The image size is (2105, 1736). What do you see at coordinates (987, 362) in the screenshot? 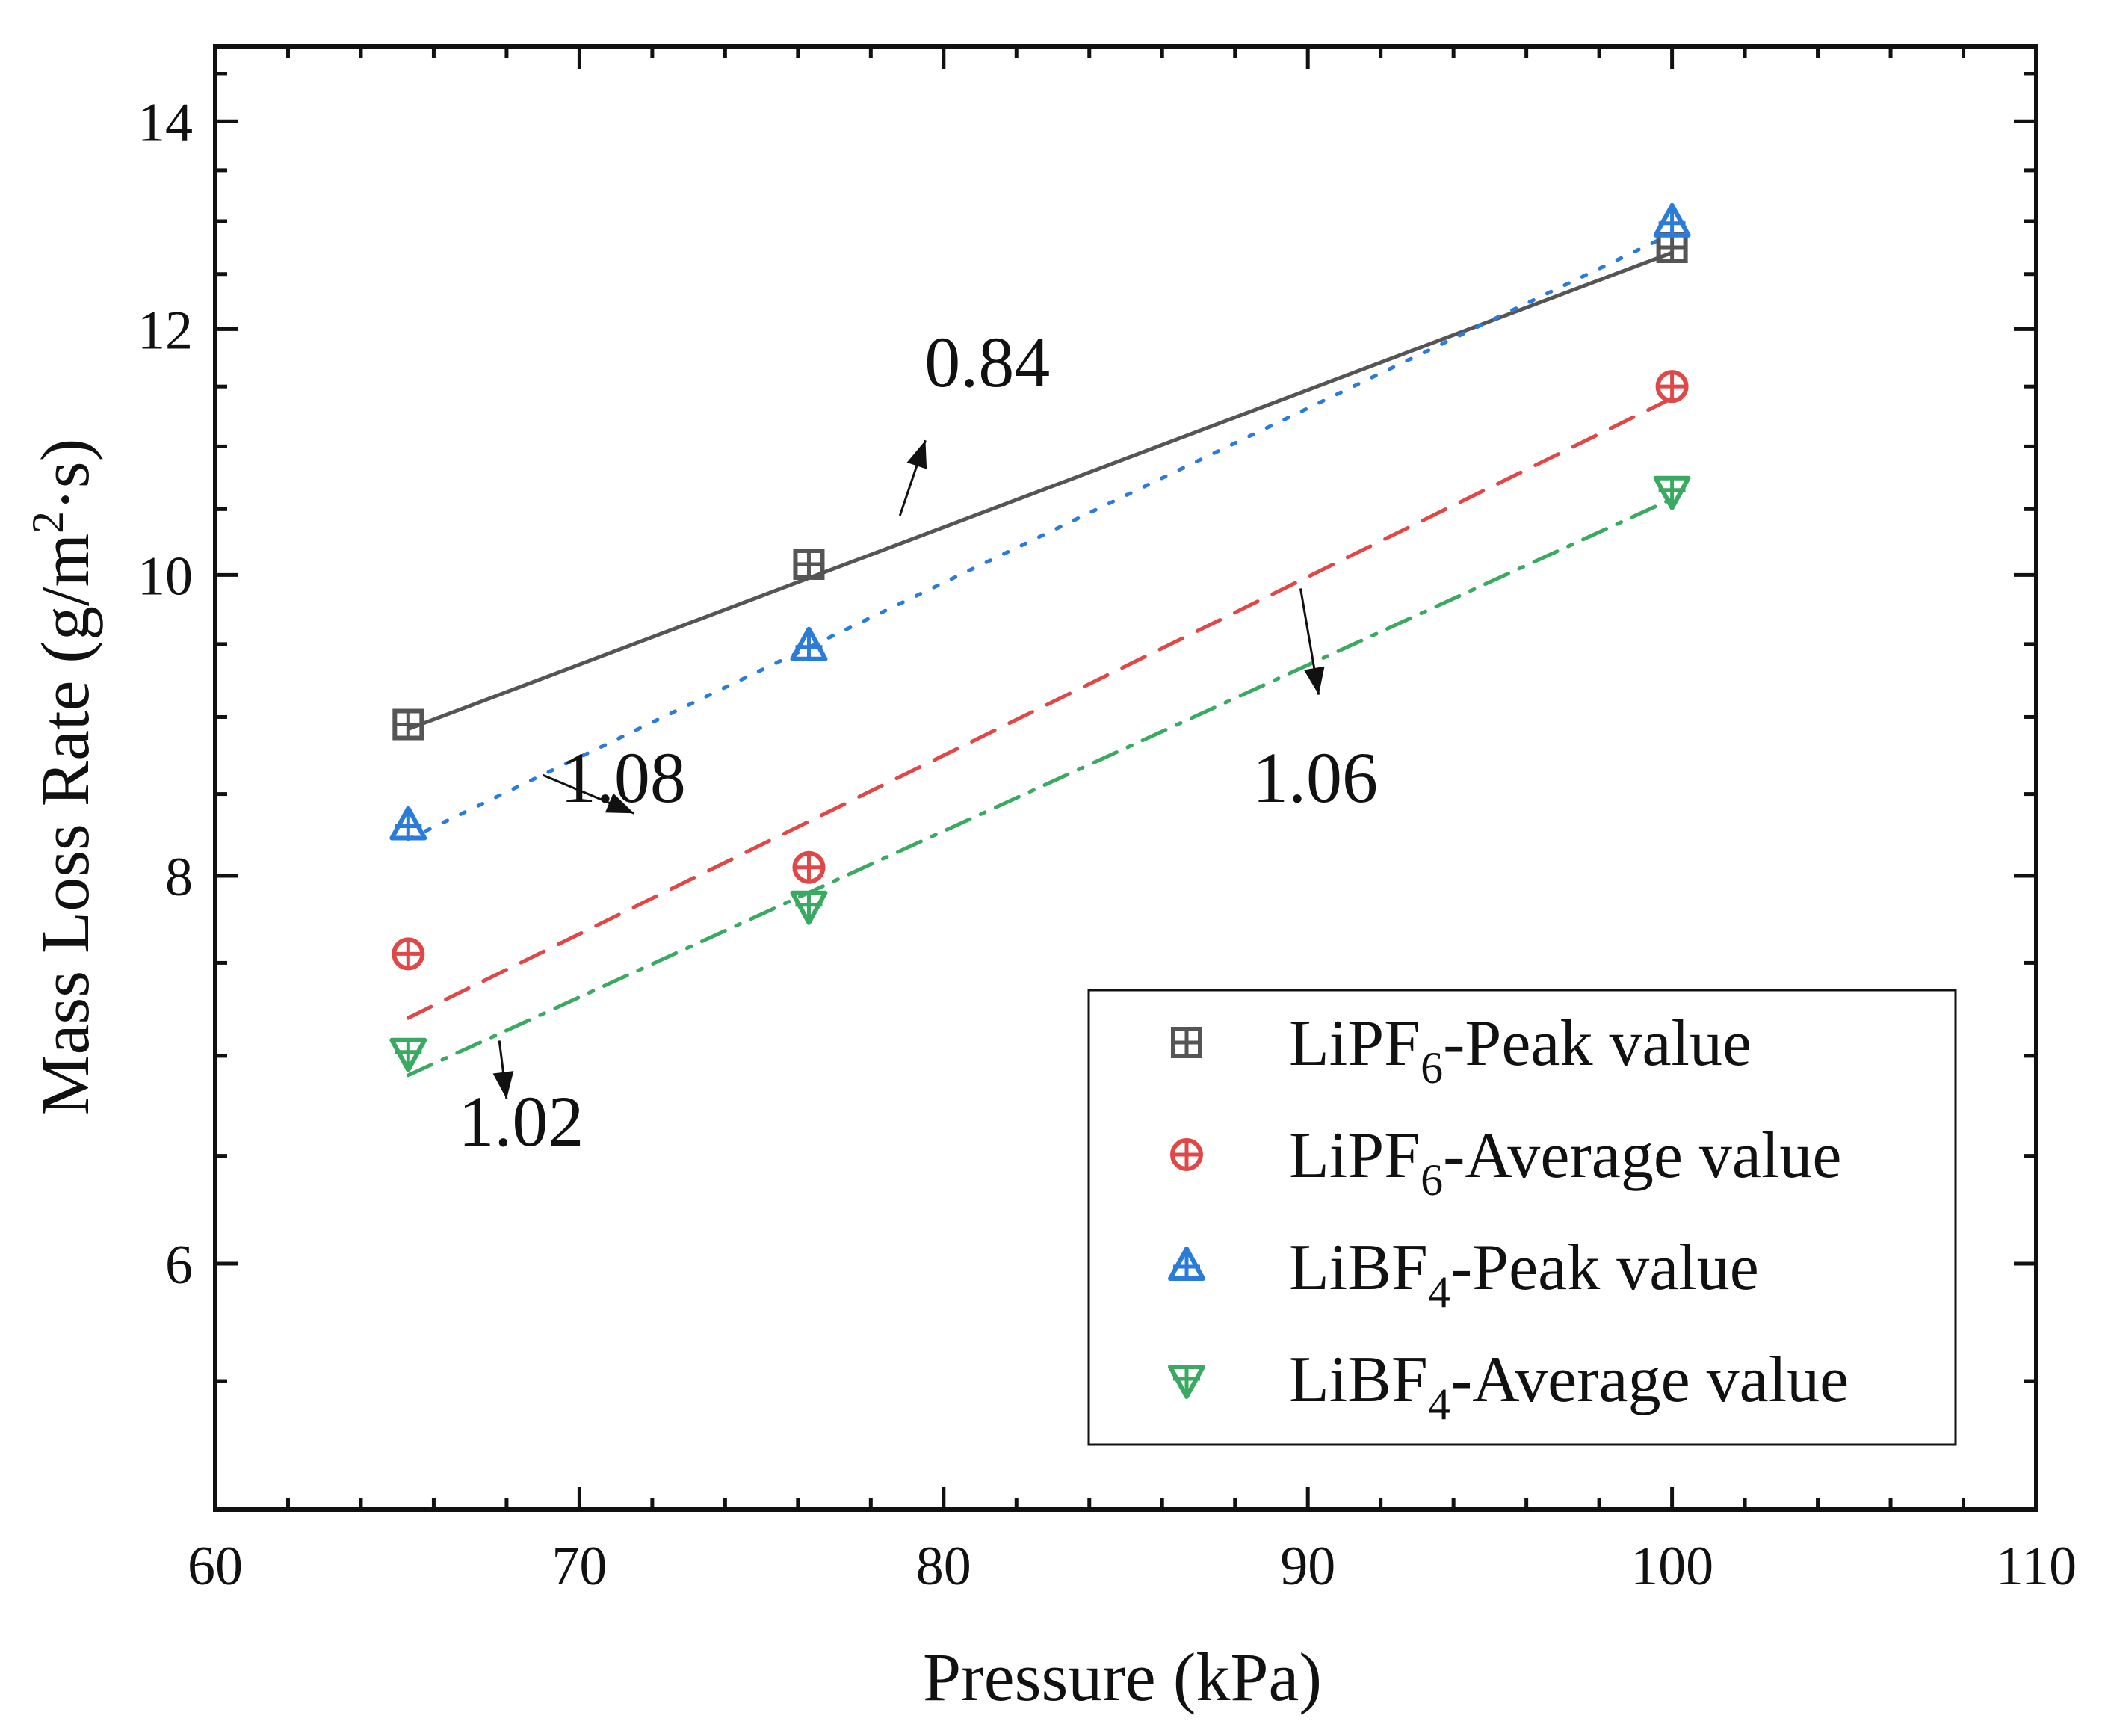
I see `annotation-label: 0.84` at bounding box center [987, 362].